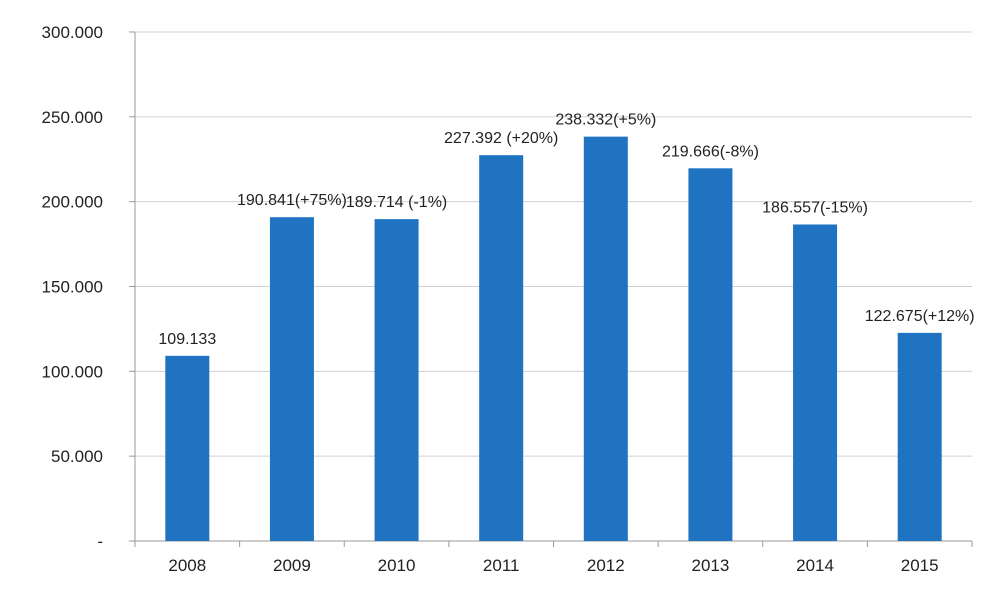  What do you see at coordinates (187, 565) in the screenshot?
I see `x-tick-label-2008: 2008` at bounding box center [187, 565].